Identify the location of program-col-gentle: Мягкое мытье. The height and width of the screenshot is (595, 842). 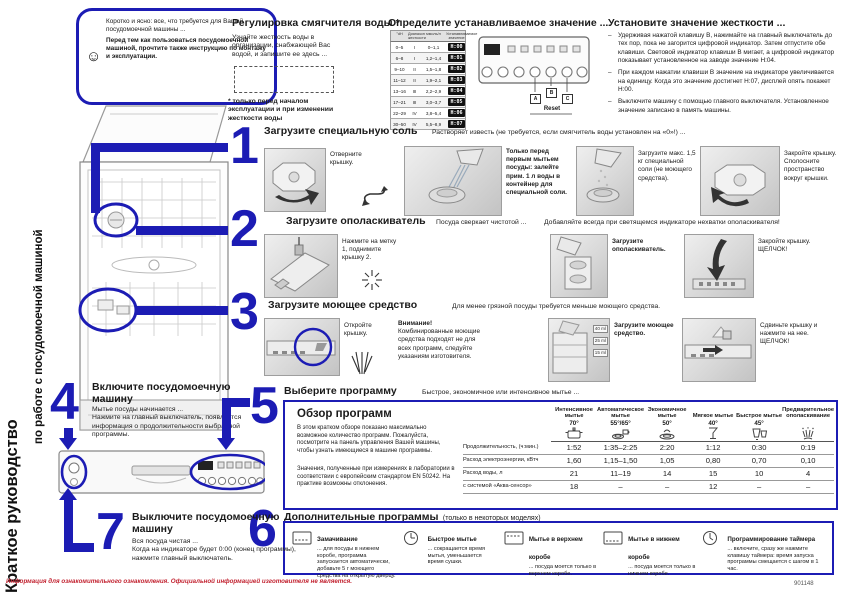
(713, 416).